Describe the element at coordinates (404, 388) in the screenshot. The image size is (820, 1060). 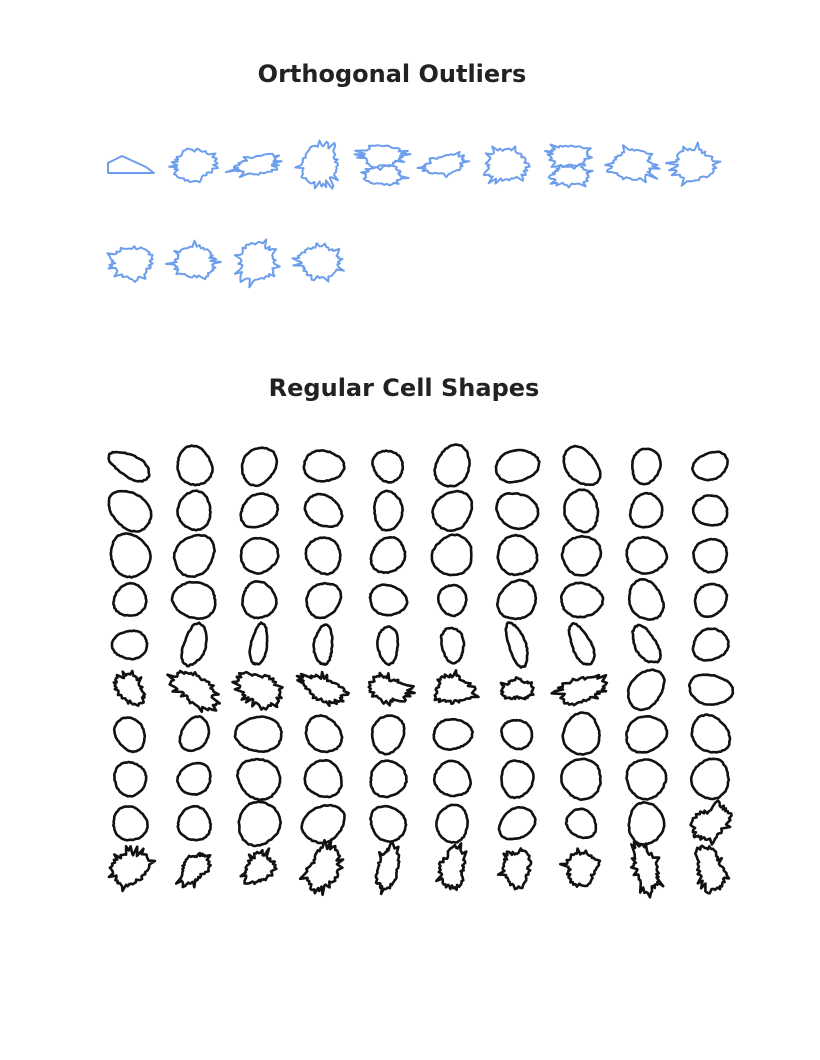
I see `regular-title: Regular Cell Shapes` at that location.